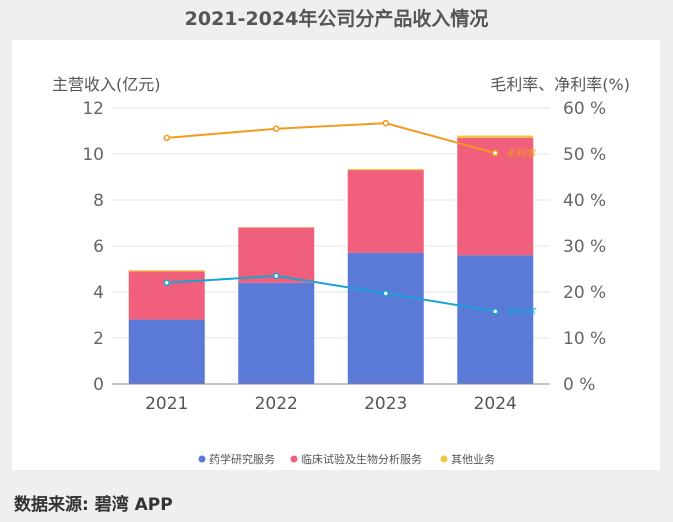 The image size is (673, 522). What do you see at coordinates (385, 169) in the screenshot?
I see `bar-其他业务-2023` at bounding box center [385, 169].